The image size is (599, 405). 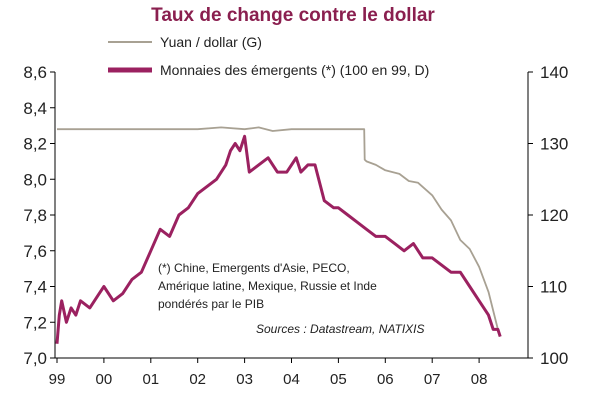 What do you see at coordinates (267, 286) in the screenshot?
I see `note-line-2: Amérique latine, Mexique, Russie et Inde` at bounding box center [267, 286].